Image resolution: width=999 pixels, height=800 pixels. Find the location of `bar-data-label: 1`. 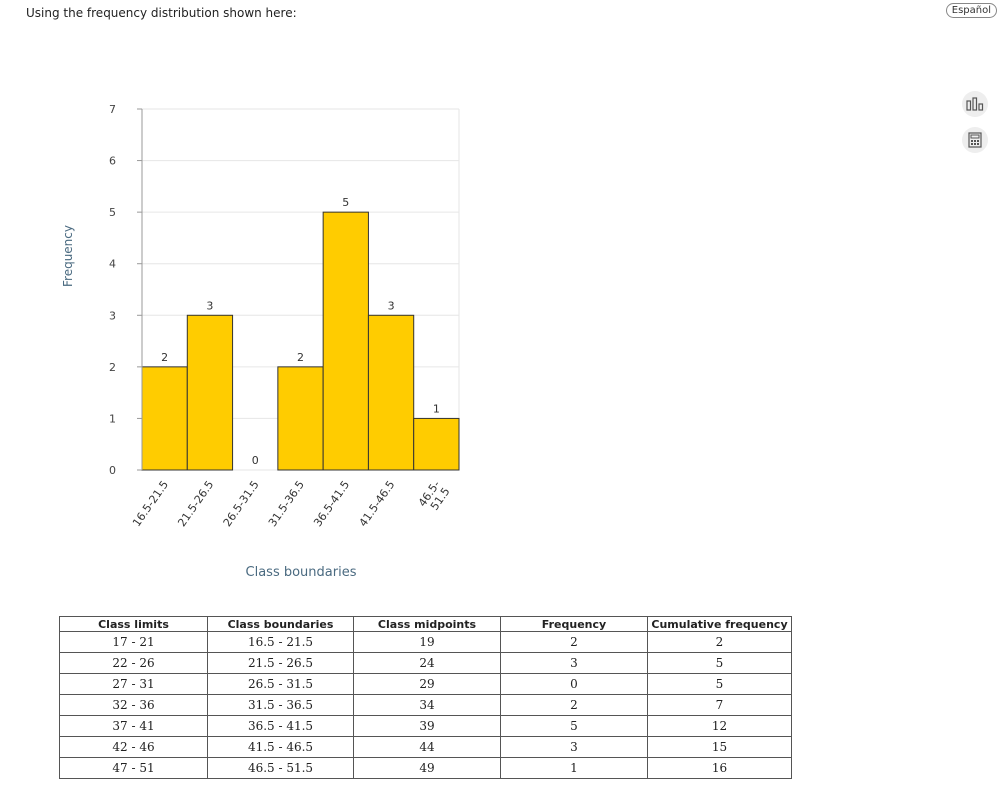

bar-data-label: 1 is located at coordinates (436, 408).